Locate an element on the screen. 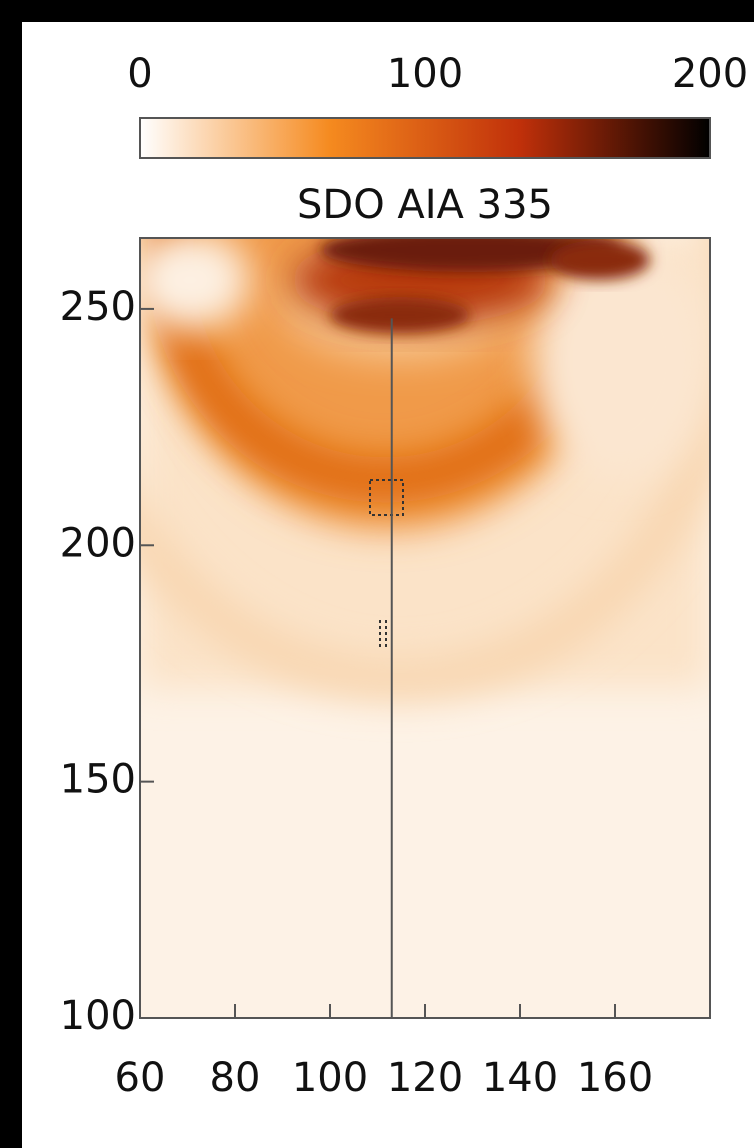 Image resolution: width=754 pixels, height=1148 pixels. x-tick-label: 160 is located at coordinates (615, 1078).